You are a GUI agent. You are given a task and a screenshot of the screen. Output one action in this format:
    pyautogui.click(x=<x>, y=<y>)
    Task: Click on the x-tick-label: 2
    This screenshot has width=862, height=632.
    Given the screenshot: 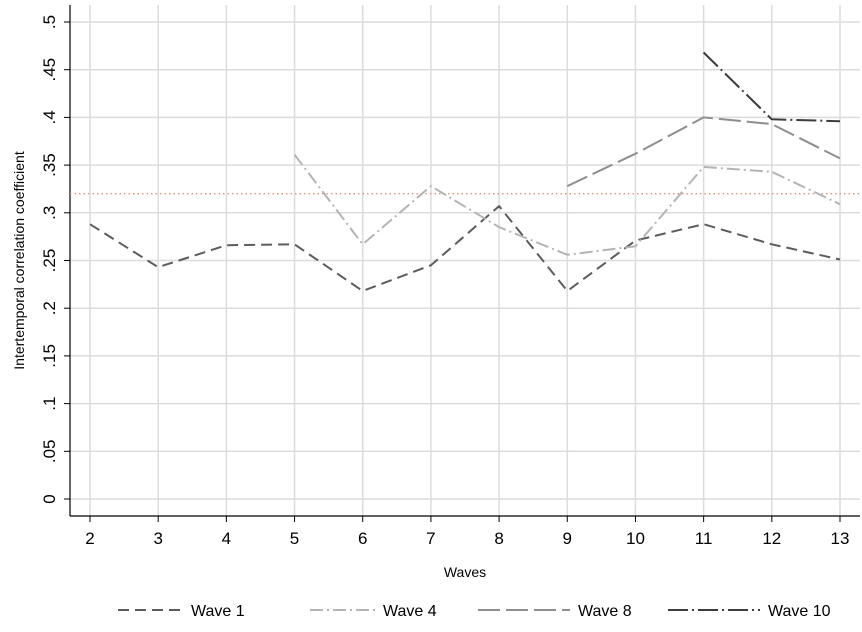 What is the action you would take?
    pyautogui.click(x=89, y=538)
    